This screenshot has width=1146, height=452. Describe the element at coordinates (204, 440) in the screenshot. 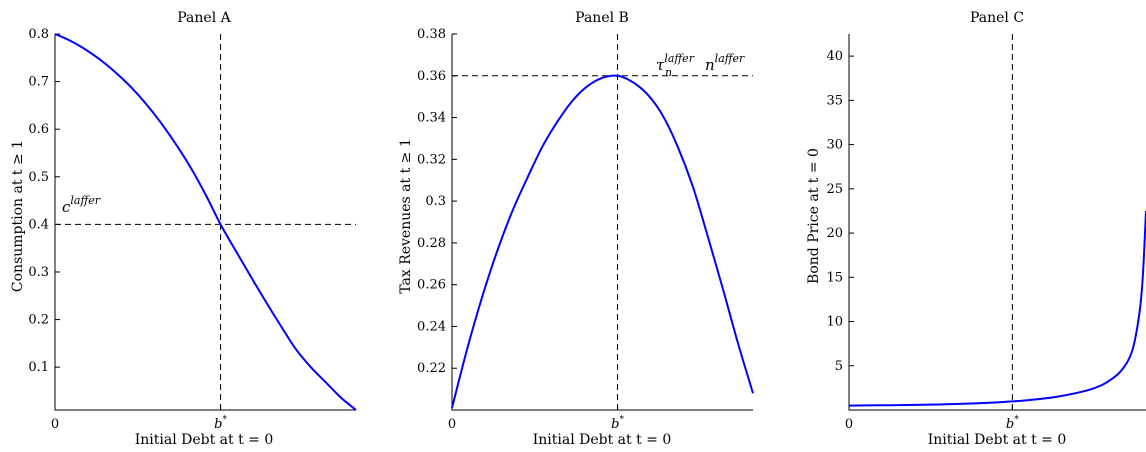

I see `panel-a-xlabel: Initial Debt at t = 0` at that location.